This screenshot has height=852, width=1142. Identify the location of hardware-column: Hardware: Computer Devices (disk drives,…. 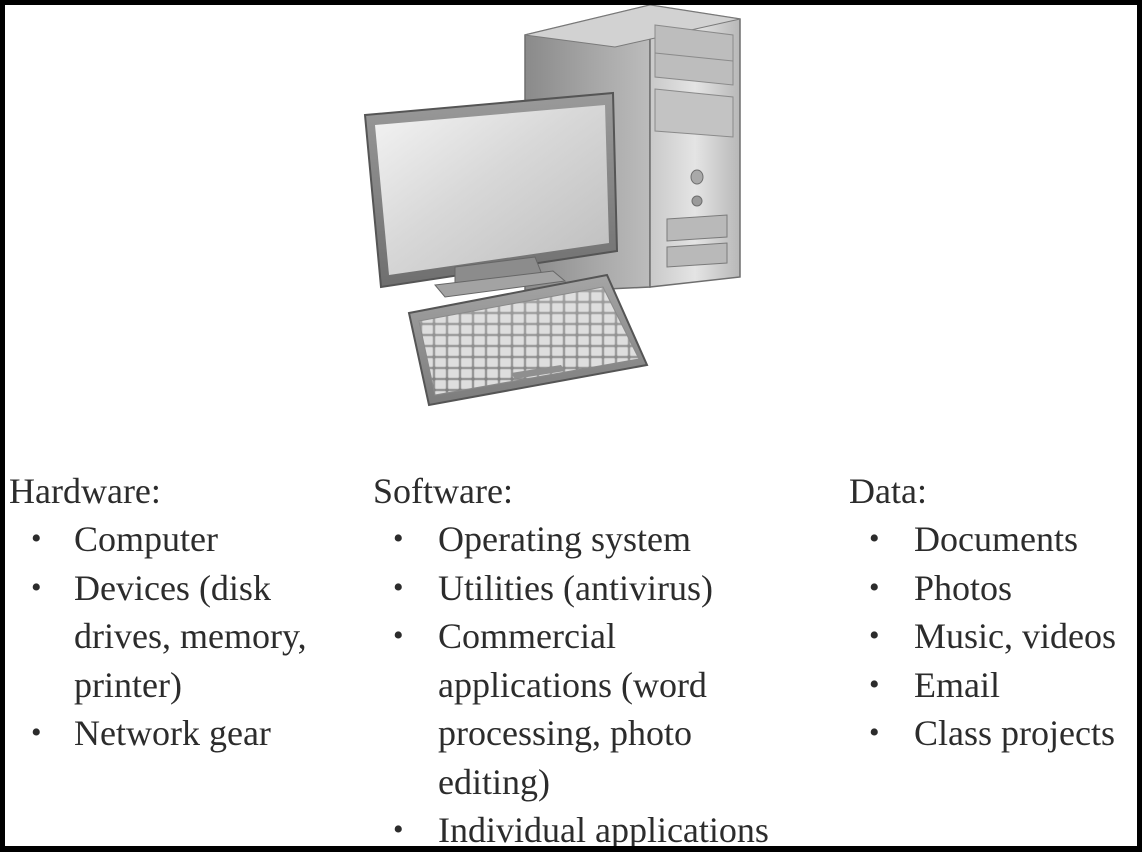
(158, 612).